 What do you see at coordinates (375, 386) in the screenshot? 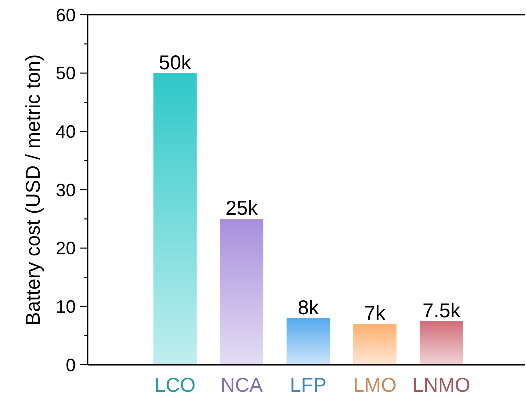
I see `x-tick-label: LMO` at bounding box center [375, 386].